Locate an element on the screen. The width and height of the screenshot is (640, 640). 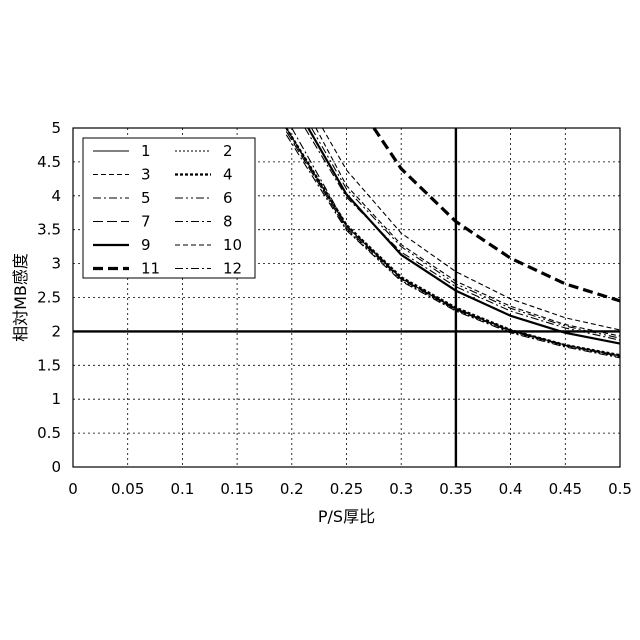
y-tick-label: 5 is located at coordinates (56, 128).